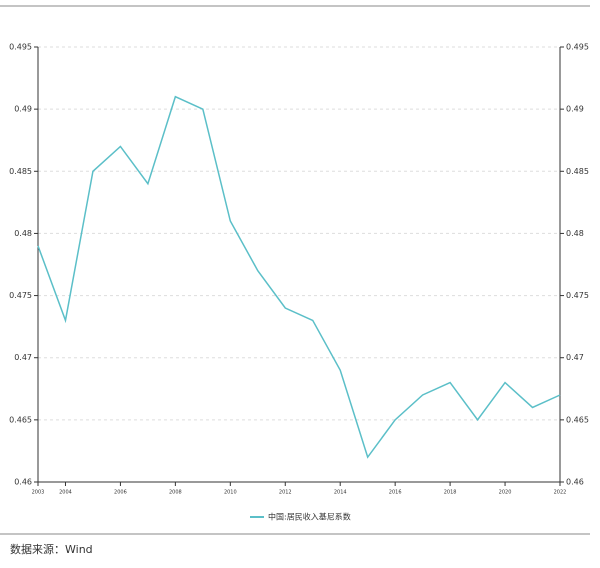 The image size is (600, 568). I want to click on y-tick-label: 0.48, so click(23, 233).